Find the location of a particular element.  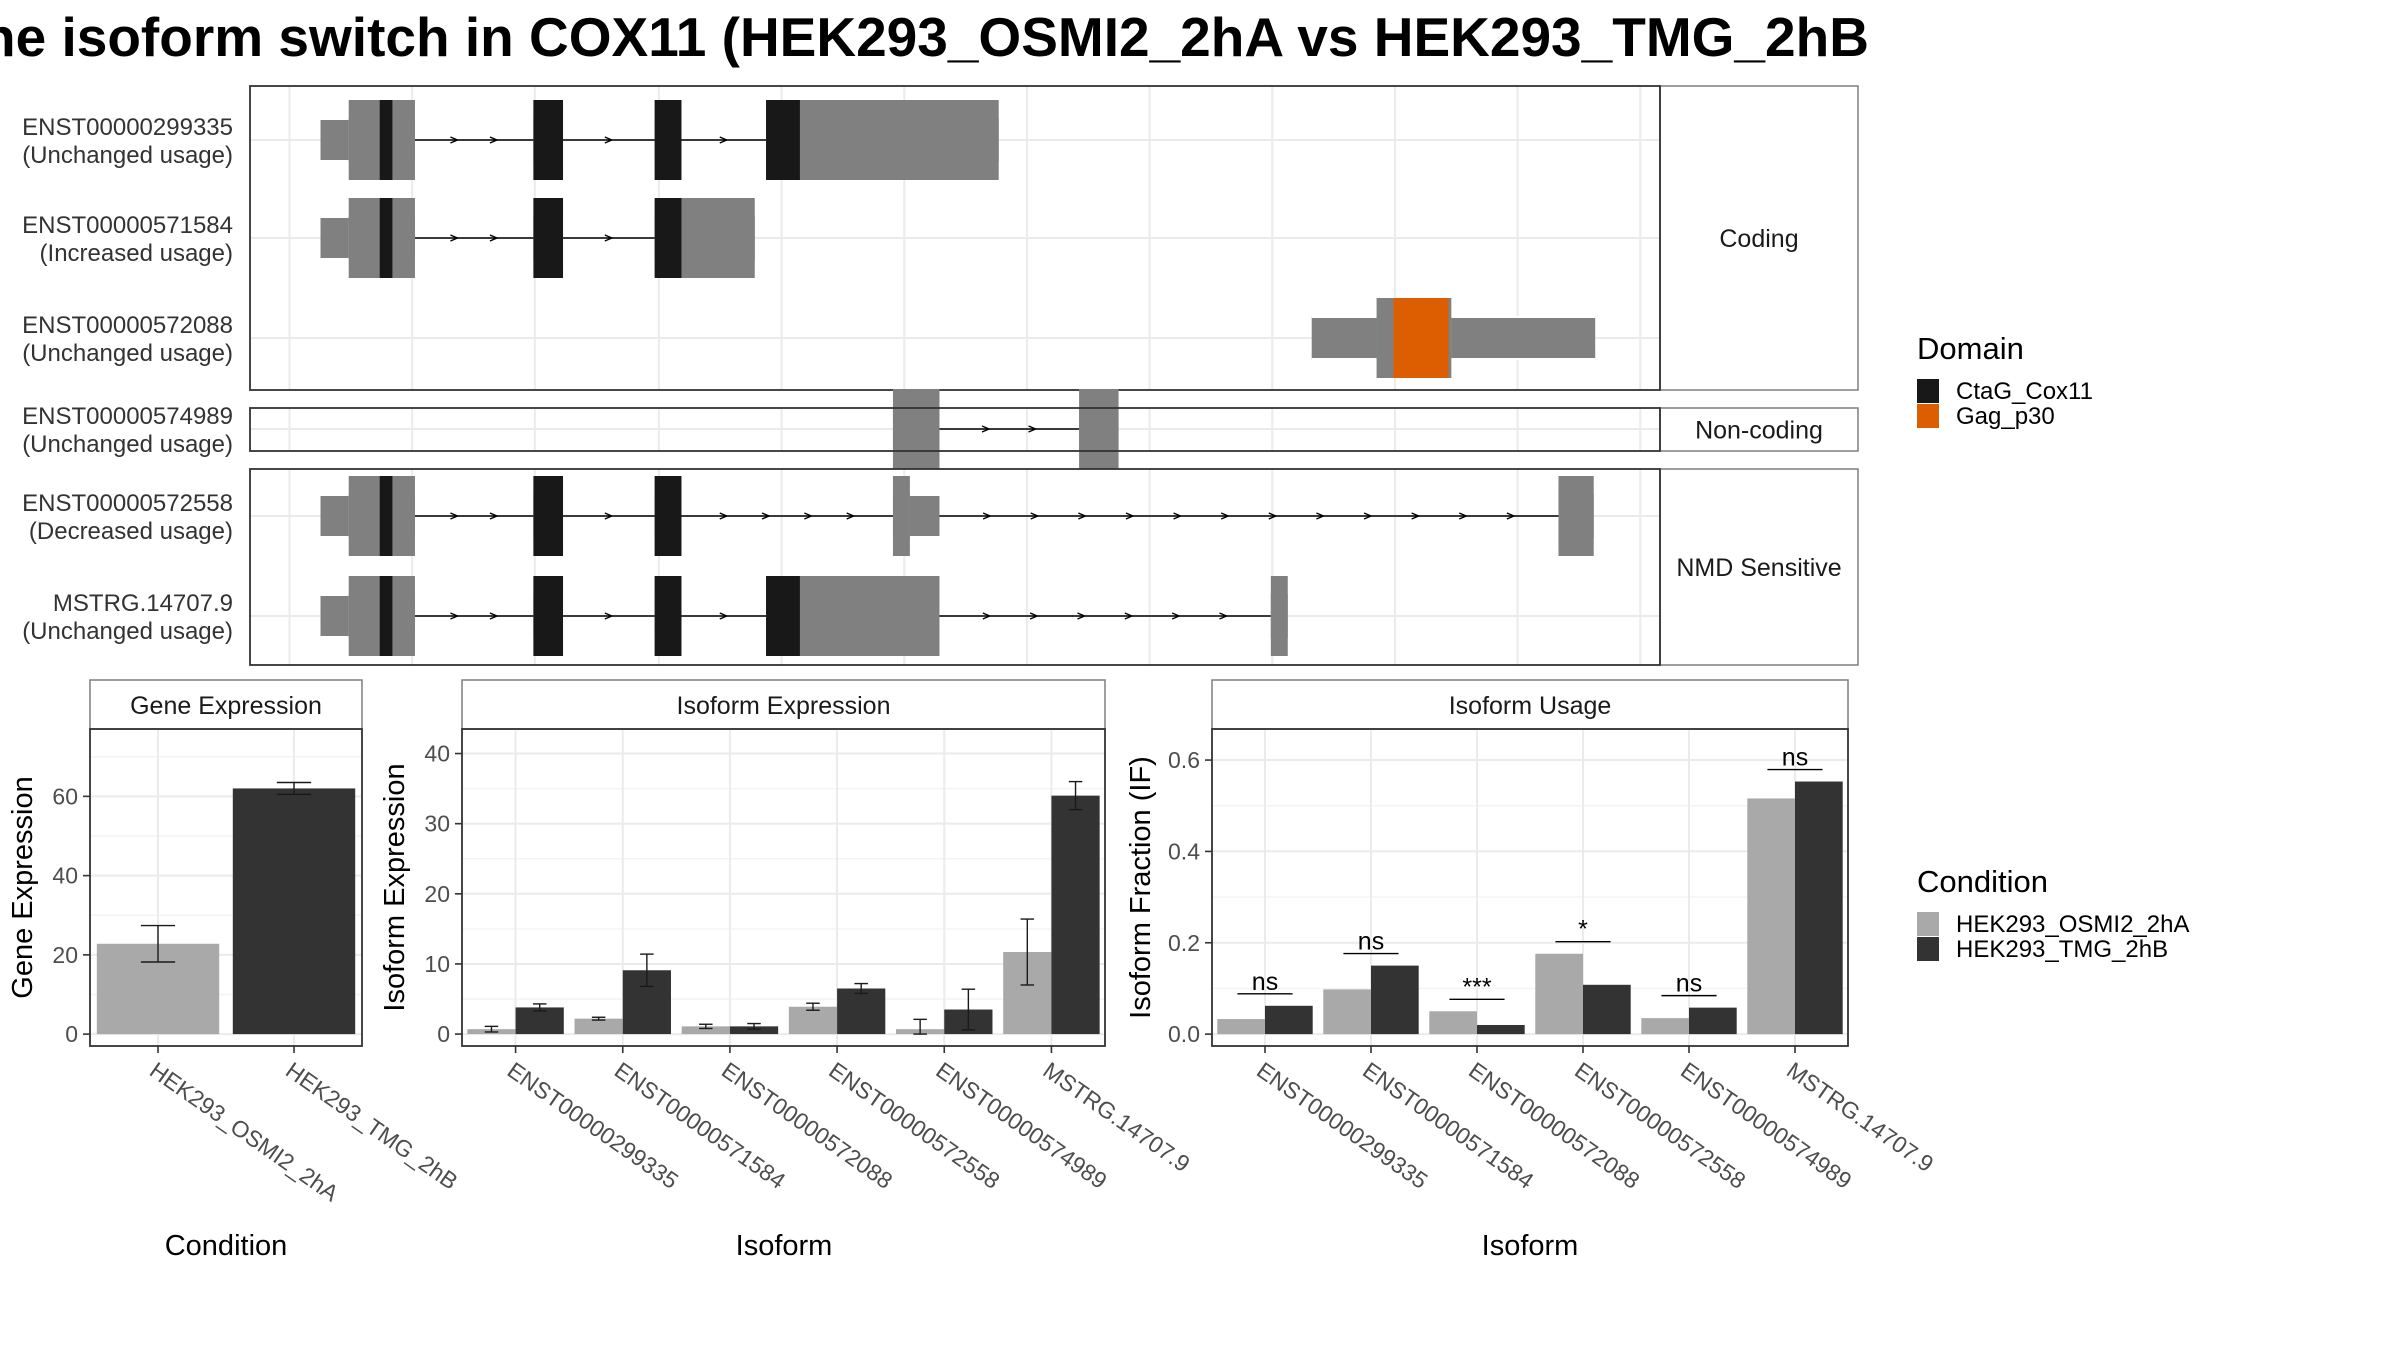

group-strip is located at coordinates (1759, 238).